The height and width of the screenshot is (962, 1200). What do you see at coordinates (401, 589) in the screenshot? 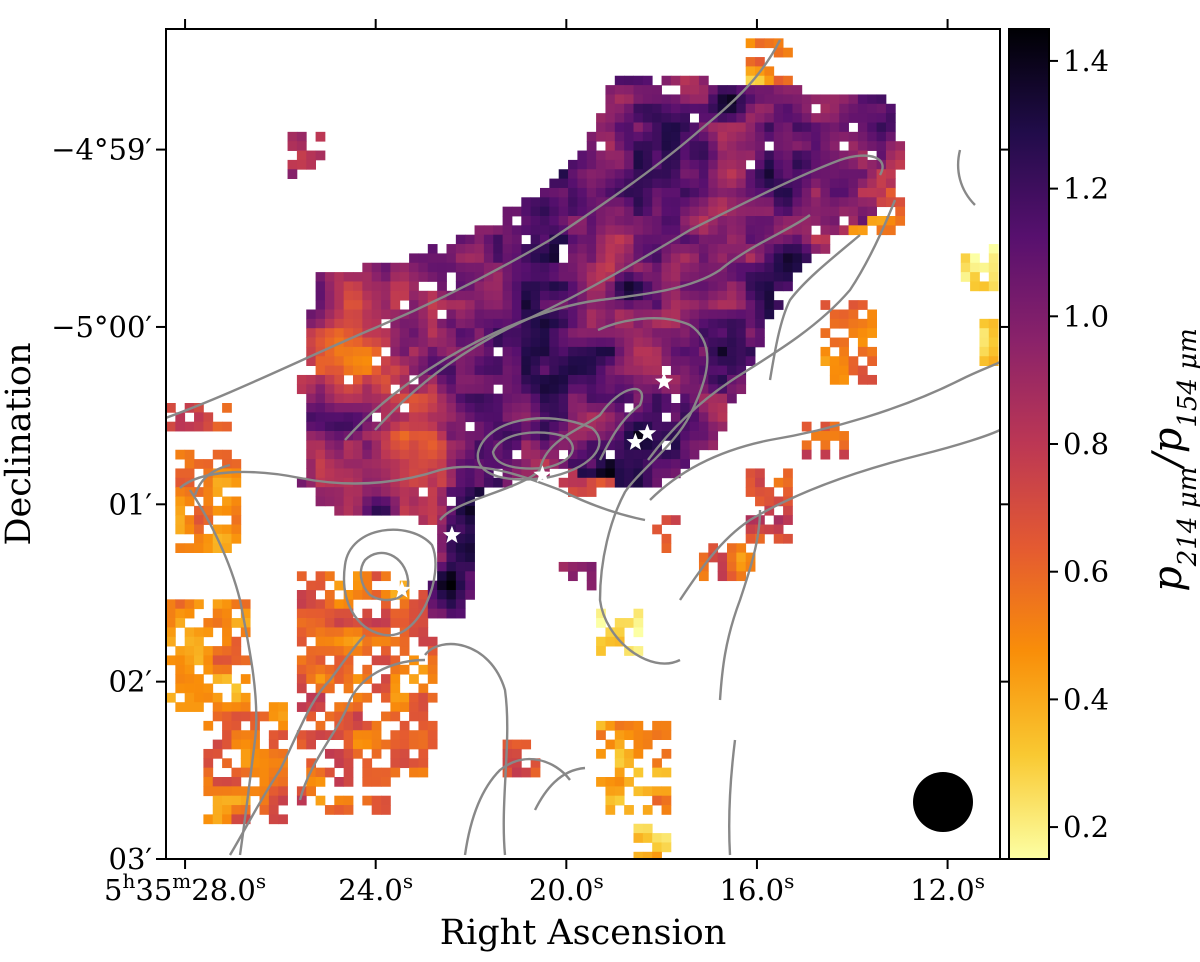
I see `star-marker` at bounding box center [401, 589].